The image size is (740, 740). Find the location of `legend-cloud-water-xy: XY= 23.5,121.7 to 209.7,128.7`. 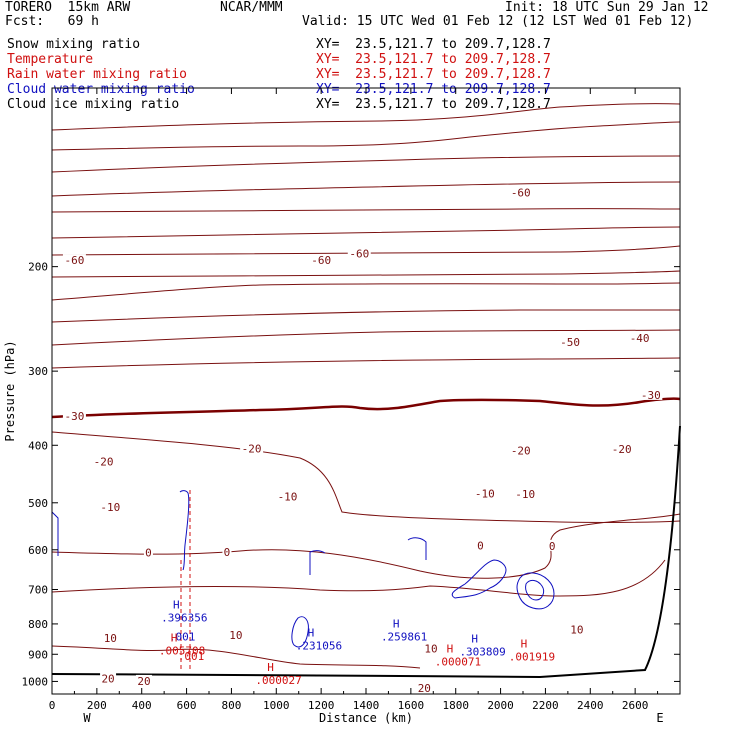

legend-cloud-water-xy: XY= 23.5,121.7 to 209.7,128.7 is located at coordinates (433, 89).